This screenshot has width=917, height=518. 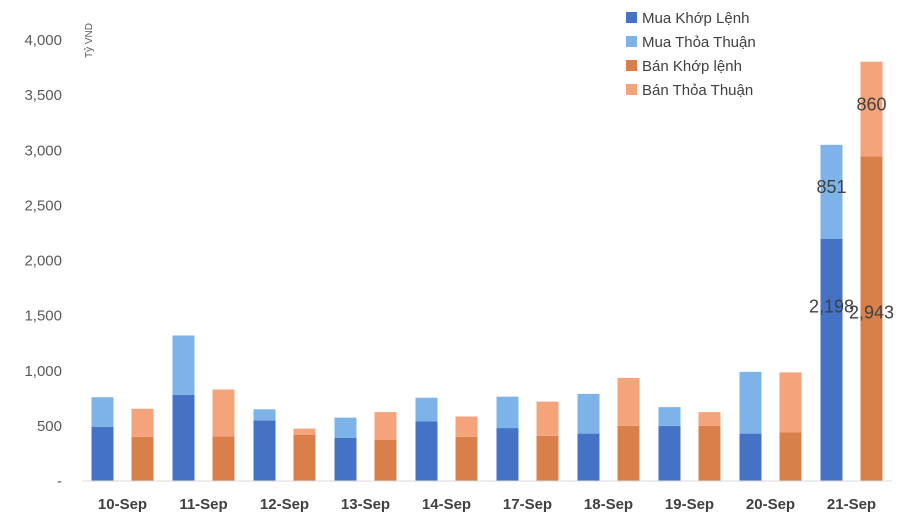 What do you see at coordinates (831, 187) in the screenshot?
I see `data-label-mua-thoa-thuan: 851` at bounding box center [831, 187].